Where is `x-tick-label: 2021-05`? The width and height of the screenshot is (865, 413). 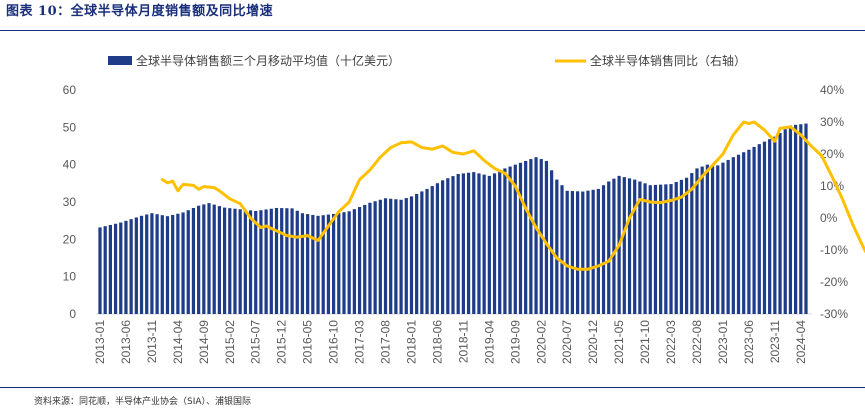
x-tick-label: 2021-05 is located at coordinates (619, 342).